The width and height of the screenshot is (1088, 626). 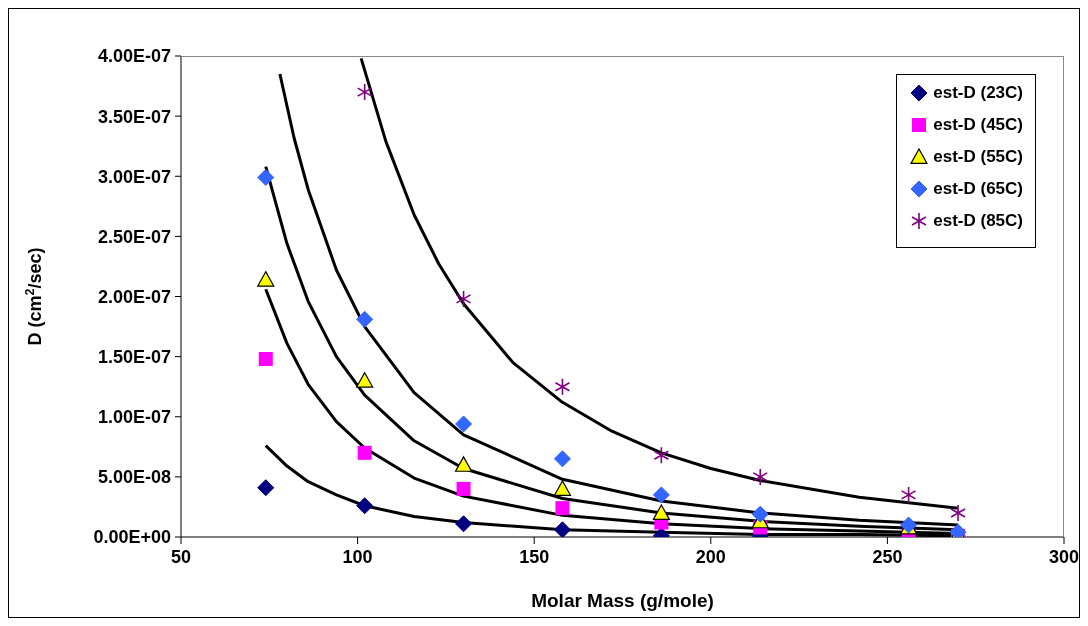 I want to click on y-tick-label: 1.50E-07, so click(x=134, y=357).